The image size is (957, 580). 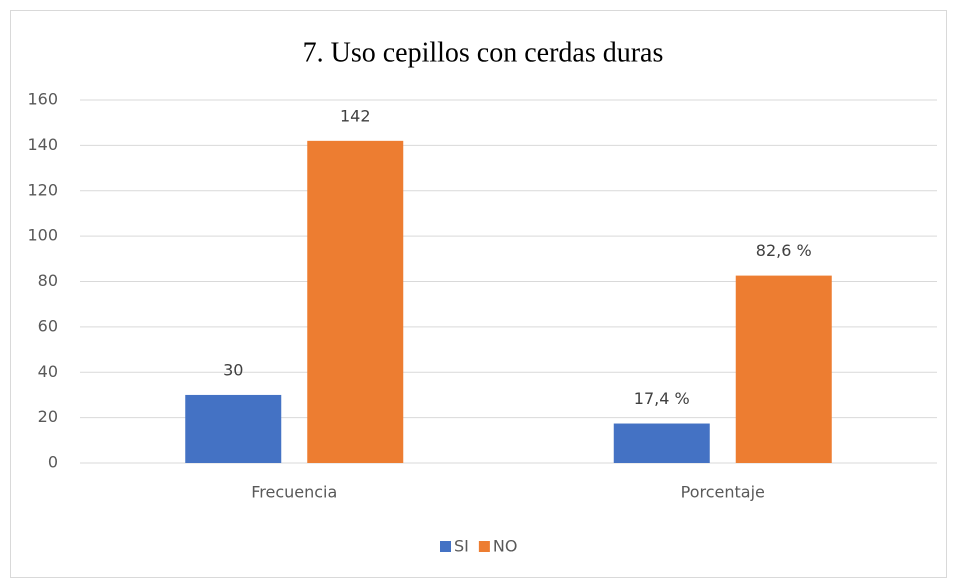 I want to click on y-tick-label: 140, so click(x=42, y=144).